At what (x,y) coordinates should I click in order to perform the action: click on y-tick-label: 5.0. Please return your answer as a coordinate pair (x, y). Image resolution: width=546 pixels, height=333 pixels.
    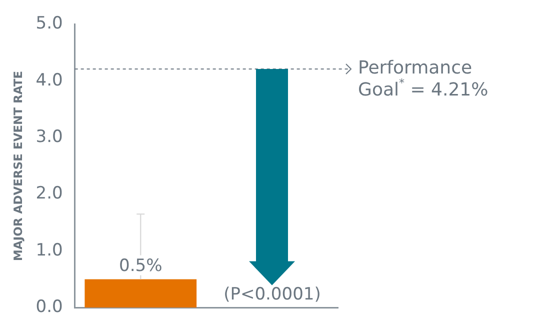
    Looking at the image, I should click on (49, 24).